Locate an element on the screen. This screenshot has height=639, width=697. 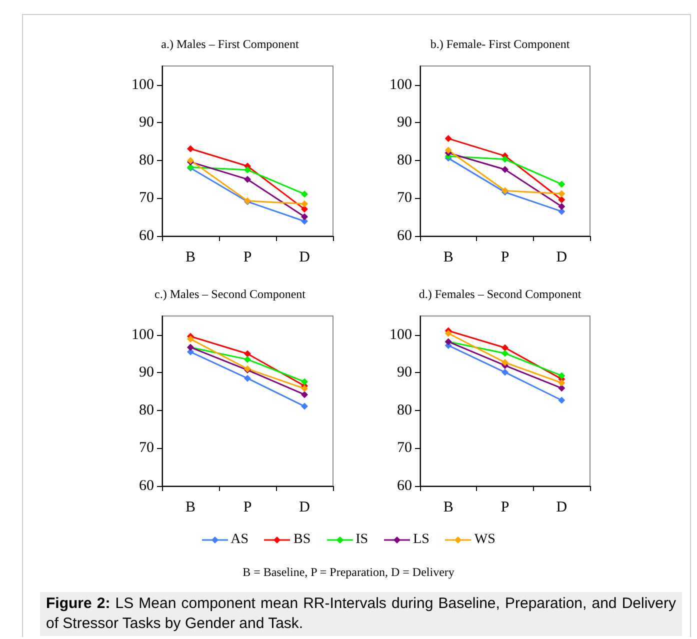
chart-title: a.) Males – First Component is located at coordinates (230, 44).